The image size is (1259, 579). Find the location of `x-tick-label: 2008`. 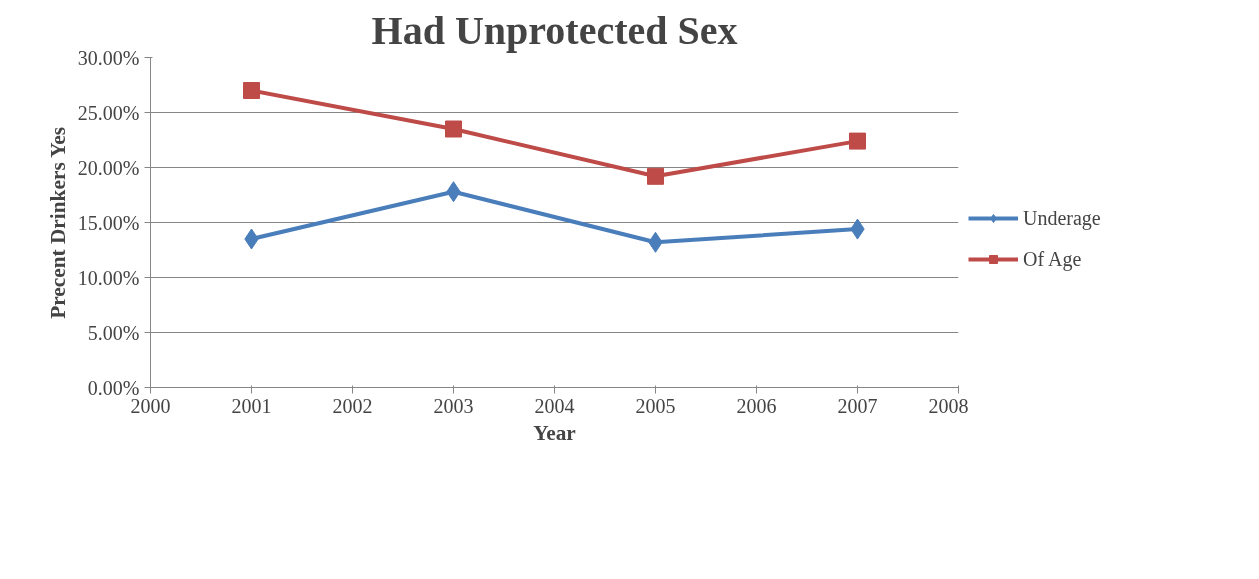

x-tick-label: 2008 is located at coordinates (948, 405).